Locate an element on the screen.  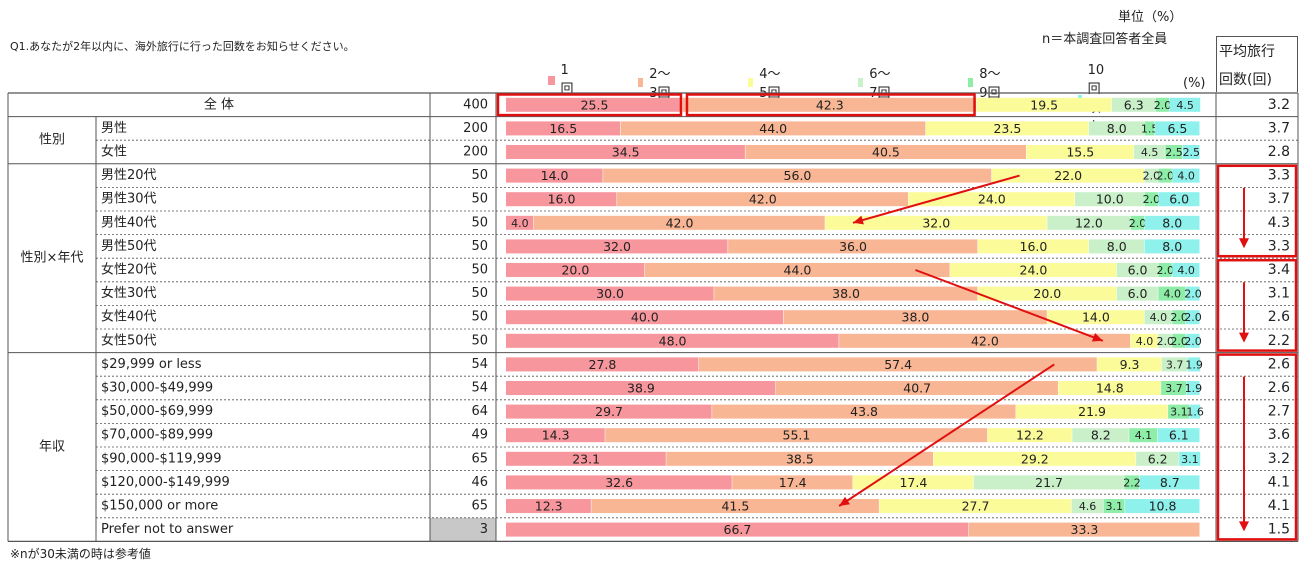
data-label: 8.2 is located at coordinates (1101, 435).